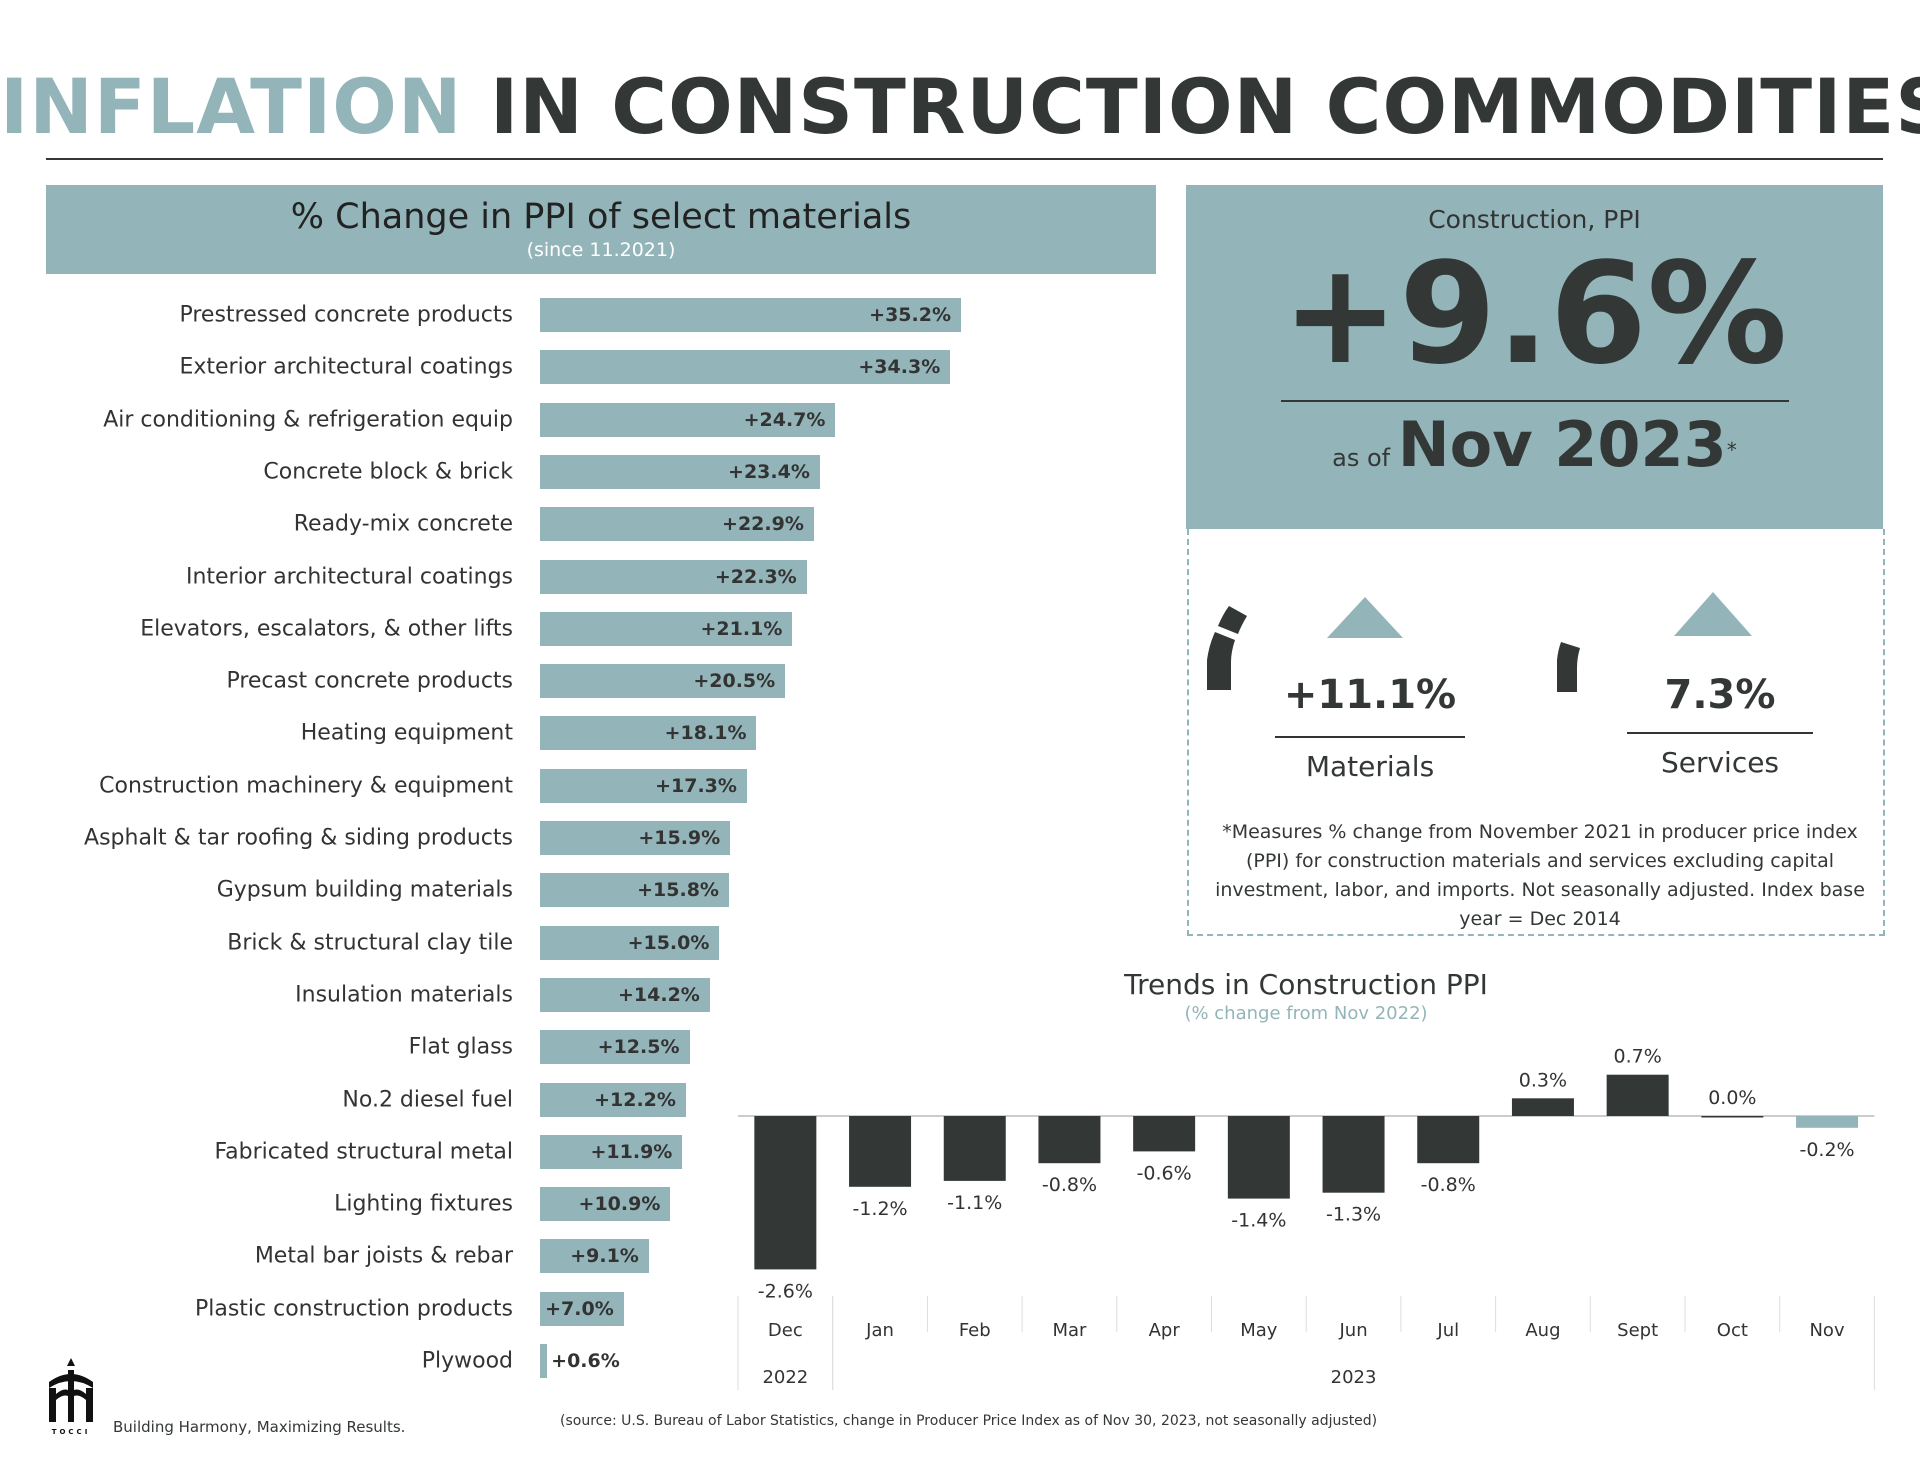  I want to click on bar-category-label: Lighting fixtures, so click(423, 1204).